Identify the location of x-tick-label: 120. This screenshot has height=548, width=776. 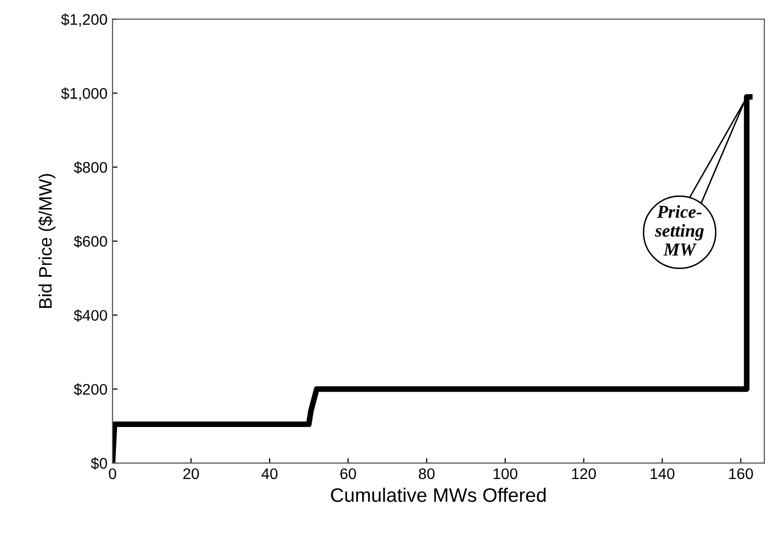
(584, 474).